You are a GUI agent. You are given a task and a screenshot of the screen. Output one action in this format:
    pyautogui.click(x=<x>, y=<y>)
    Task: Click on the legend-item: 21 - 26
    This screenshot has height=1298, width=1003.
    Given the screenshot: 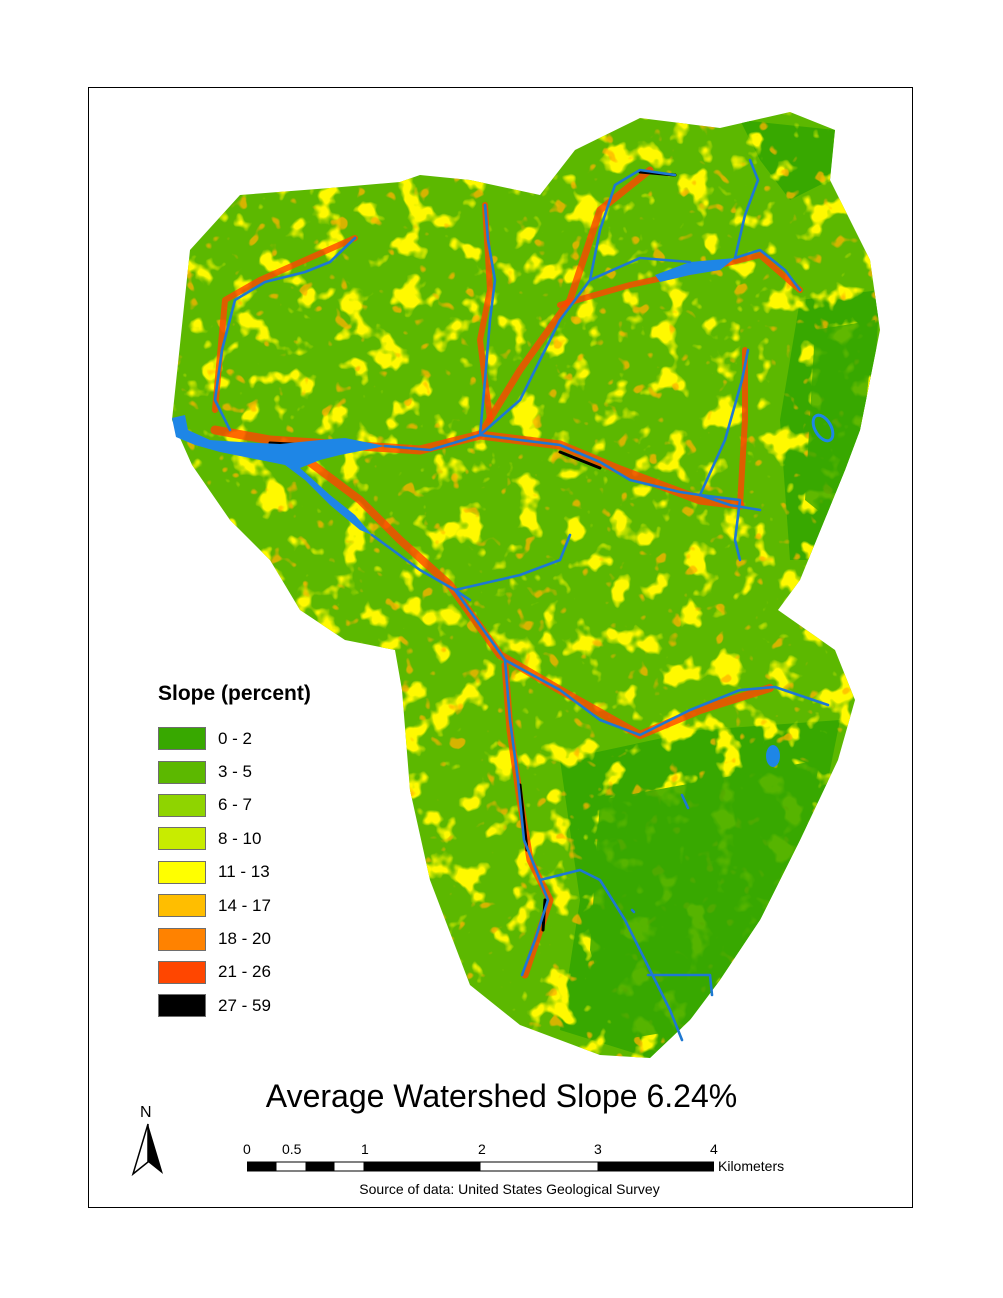 What is the action you would take?
    pyautogui.click(x=234, y=972)
    